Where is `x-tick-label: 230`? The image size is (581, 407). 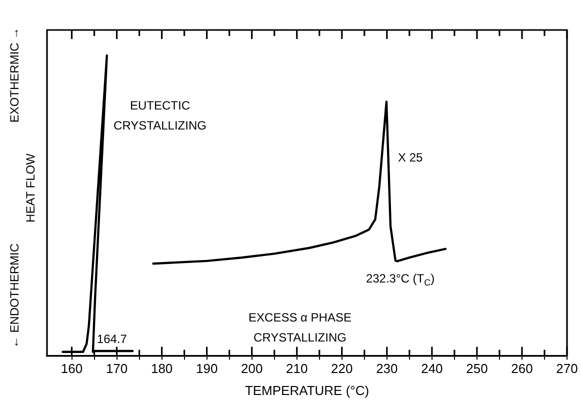
x-tick-label: 230 is located at coordinates (387, 368).